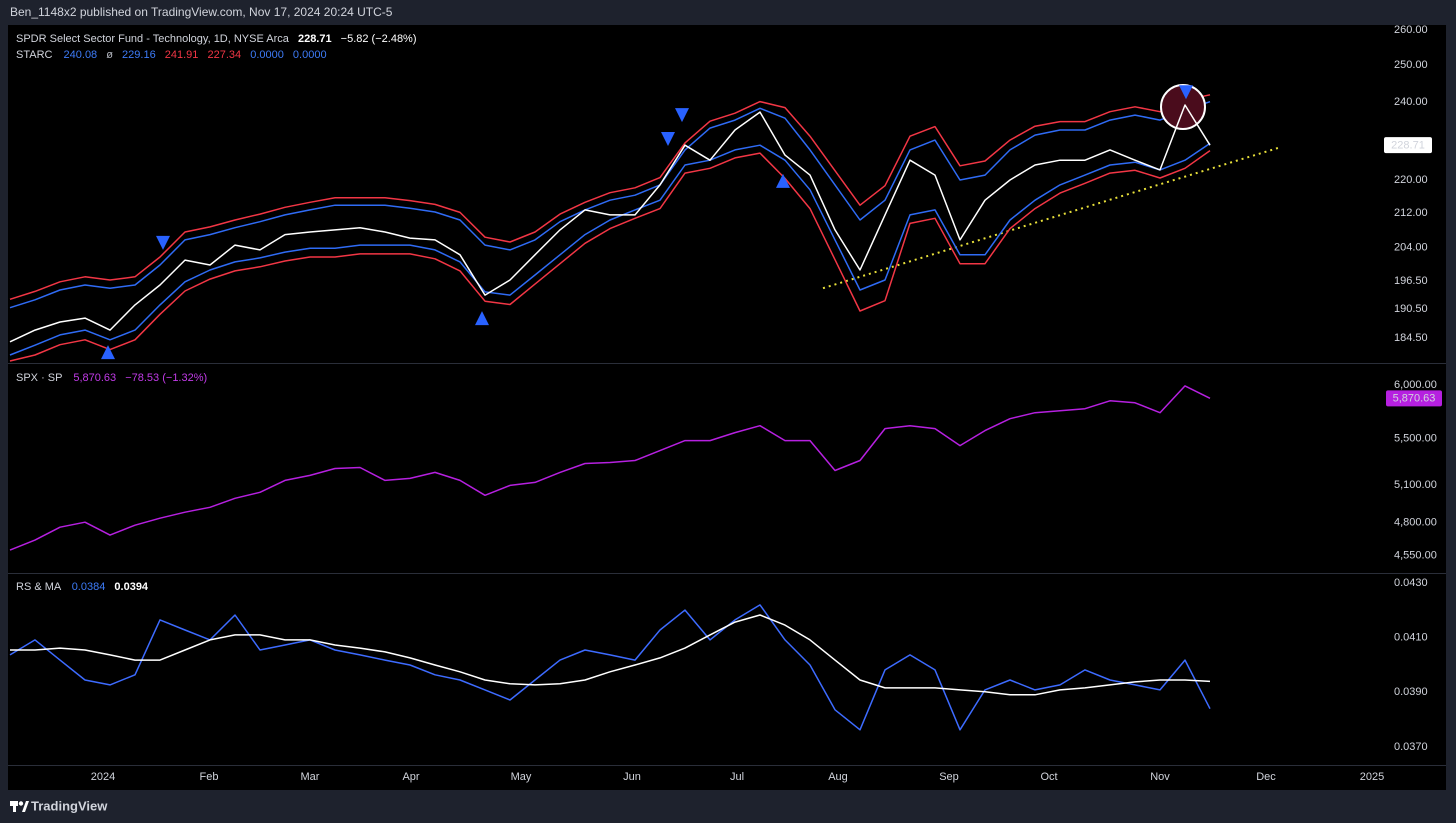 The height and width of the screenshot is (823, 1456). What do you see at coordinates (209, 777) in the screenshot?
I see `x-tick-label: Feb` at bounding box center [209, 777].